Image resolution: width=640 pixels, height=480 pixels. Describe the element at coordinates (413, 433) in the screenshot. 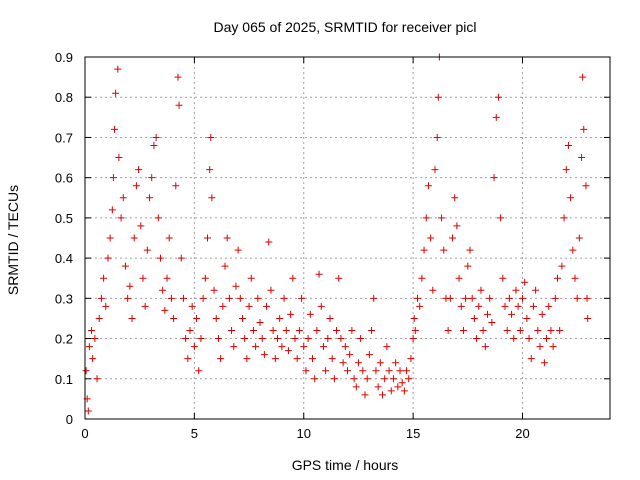

I see `x-tick-label: 15` at that location.